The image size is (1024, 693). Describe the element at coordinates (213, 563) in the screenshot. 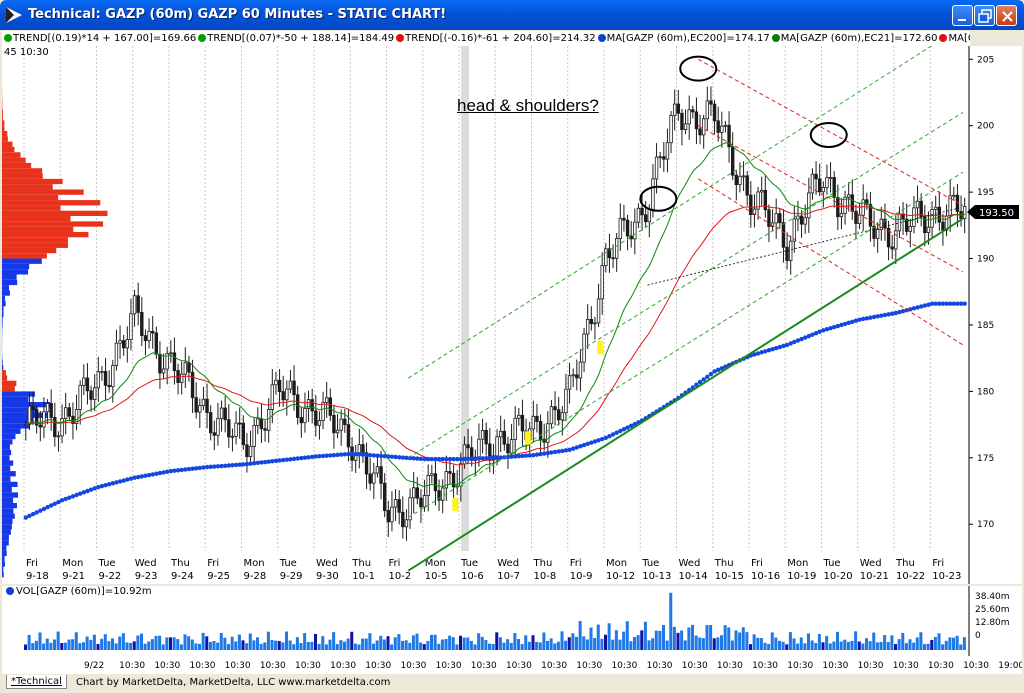

I see `x-tick-day: Fri` at that location.